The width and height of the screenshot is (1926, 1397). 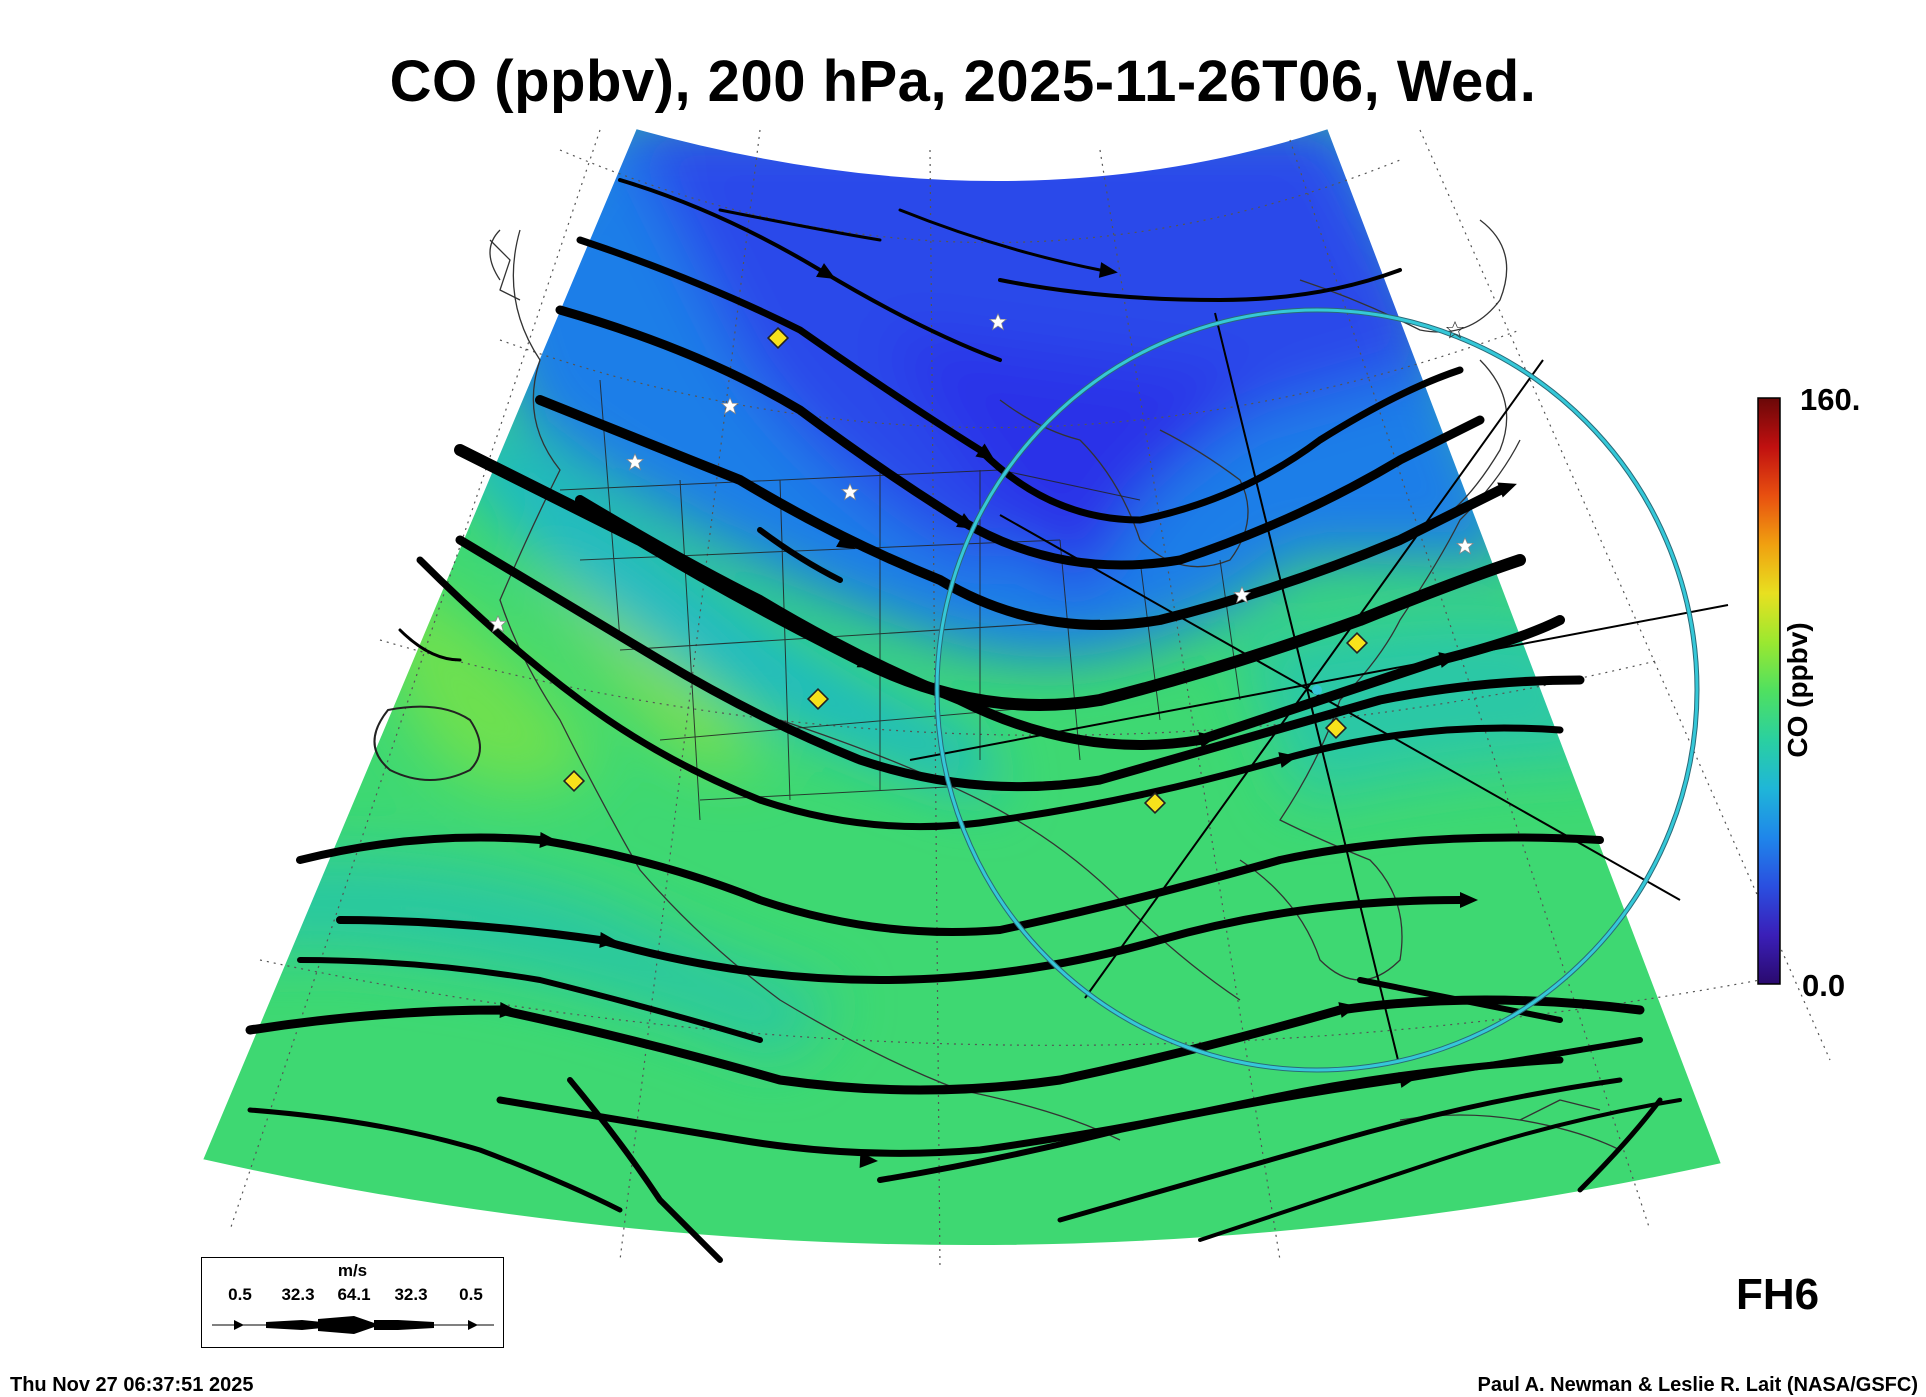 I want to click on co-contour-loop, so click(x=427, y=743).